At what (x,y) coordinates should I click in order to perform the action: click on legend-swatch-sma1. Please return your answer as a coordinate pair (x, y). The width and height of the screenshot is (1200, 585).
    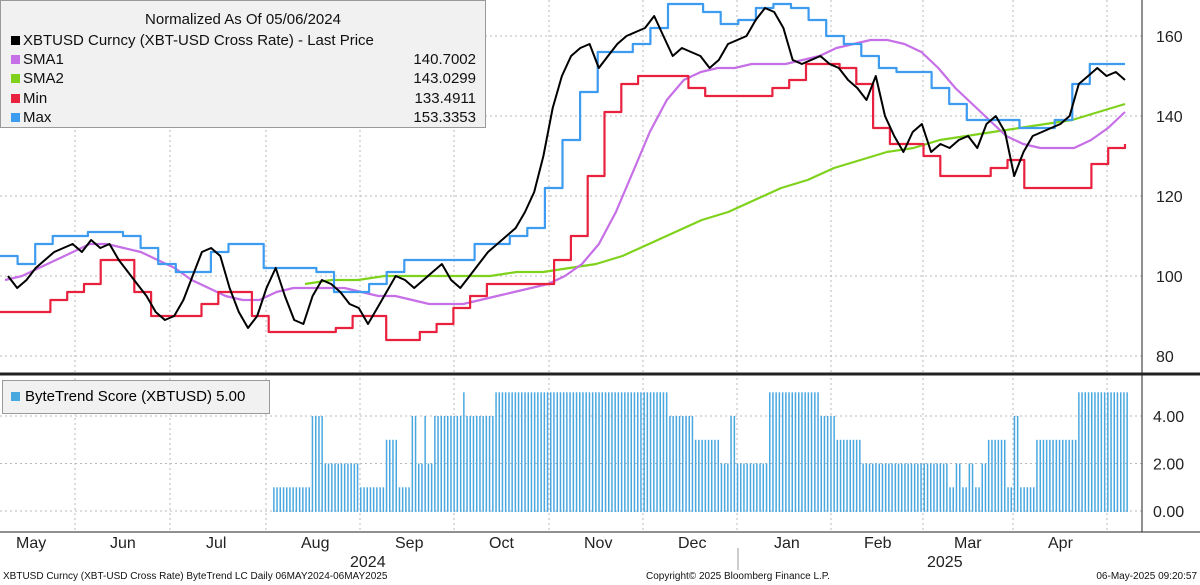
    Looking at the image, I should click on (15, 59).